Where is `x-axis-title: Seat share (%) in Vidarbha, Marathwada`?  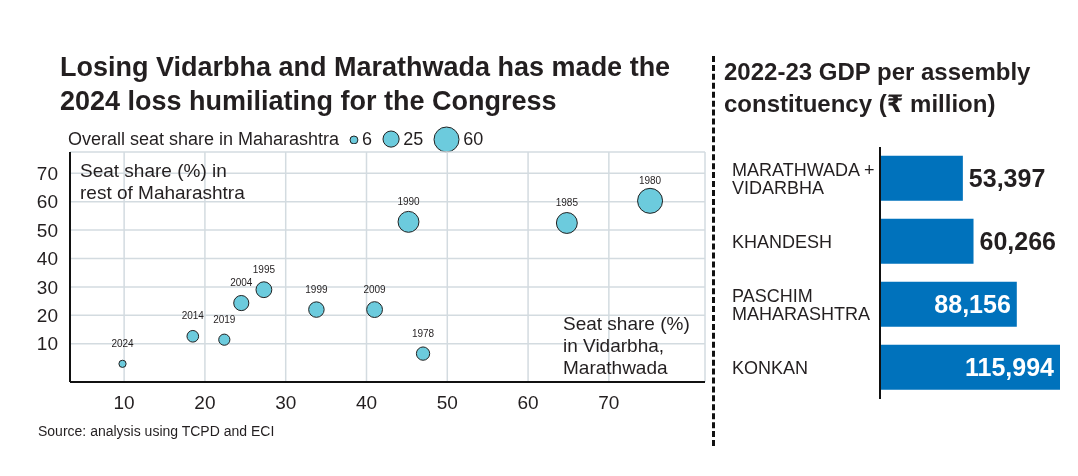
x-axis-title: Seat share (%) in Vidarbha, Marathwada is located at coordinates (627, 346).